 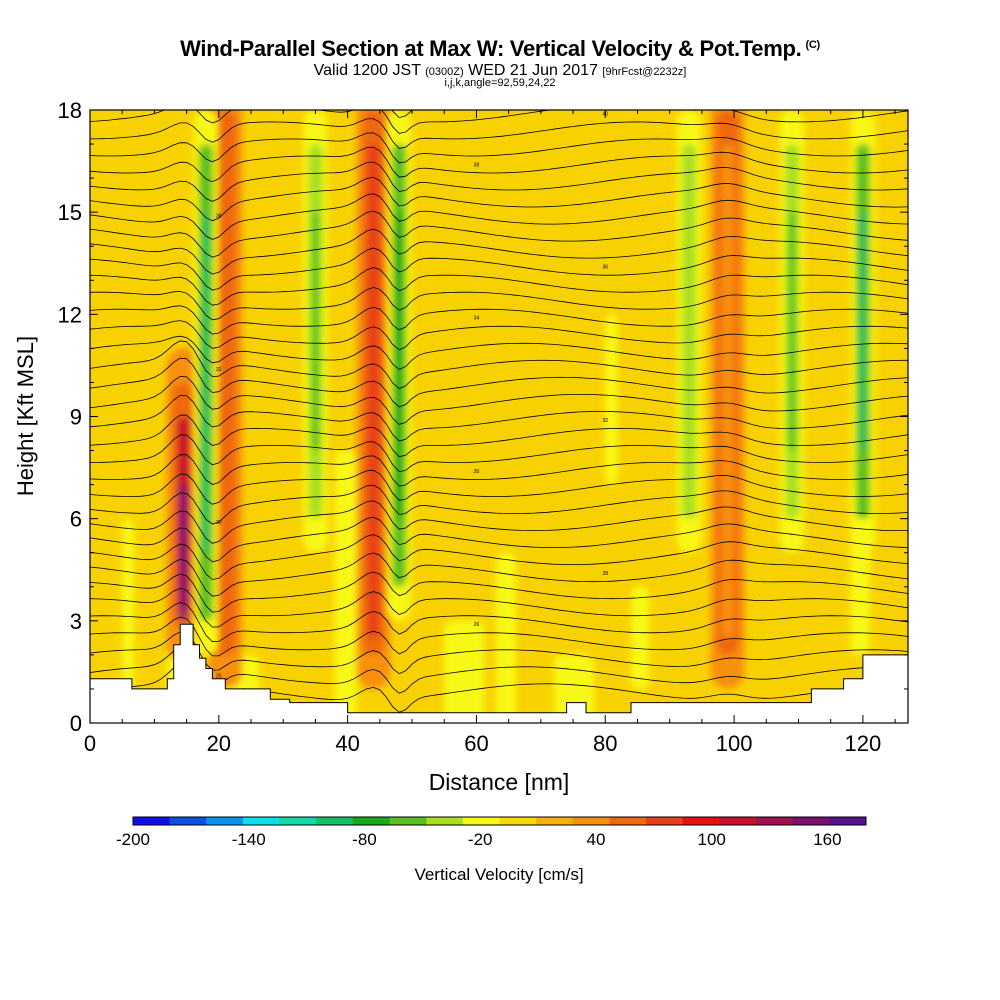 I want to click on x-tick-label: 120, so click(x=863, y=743).